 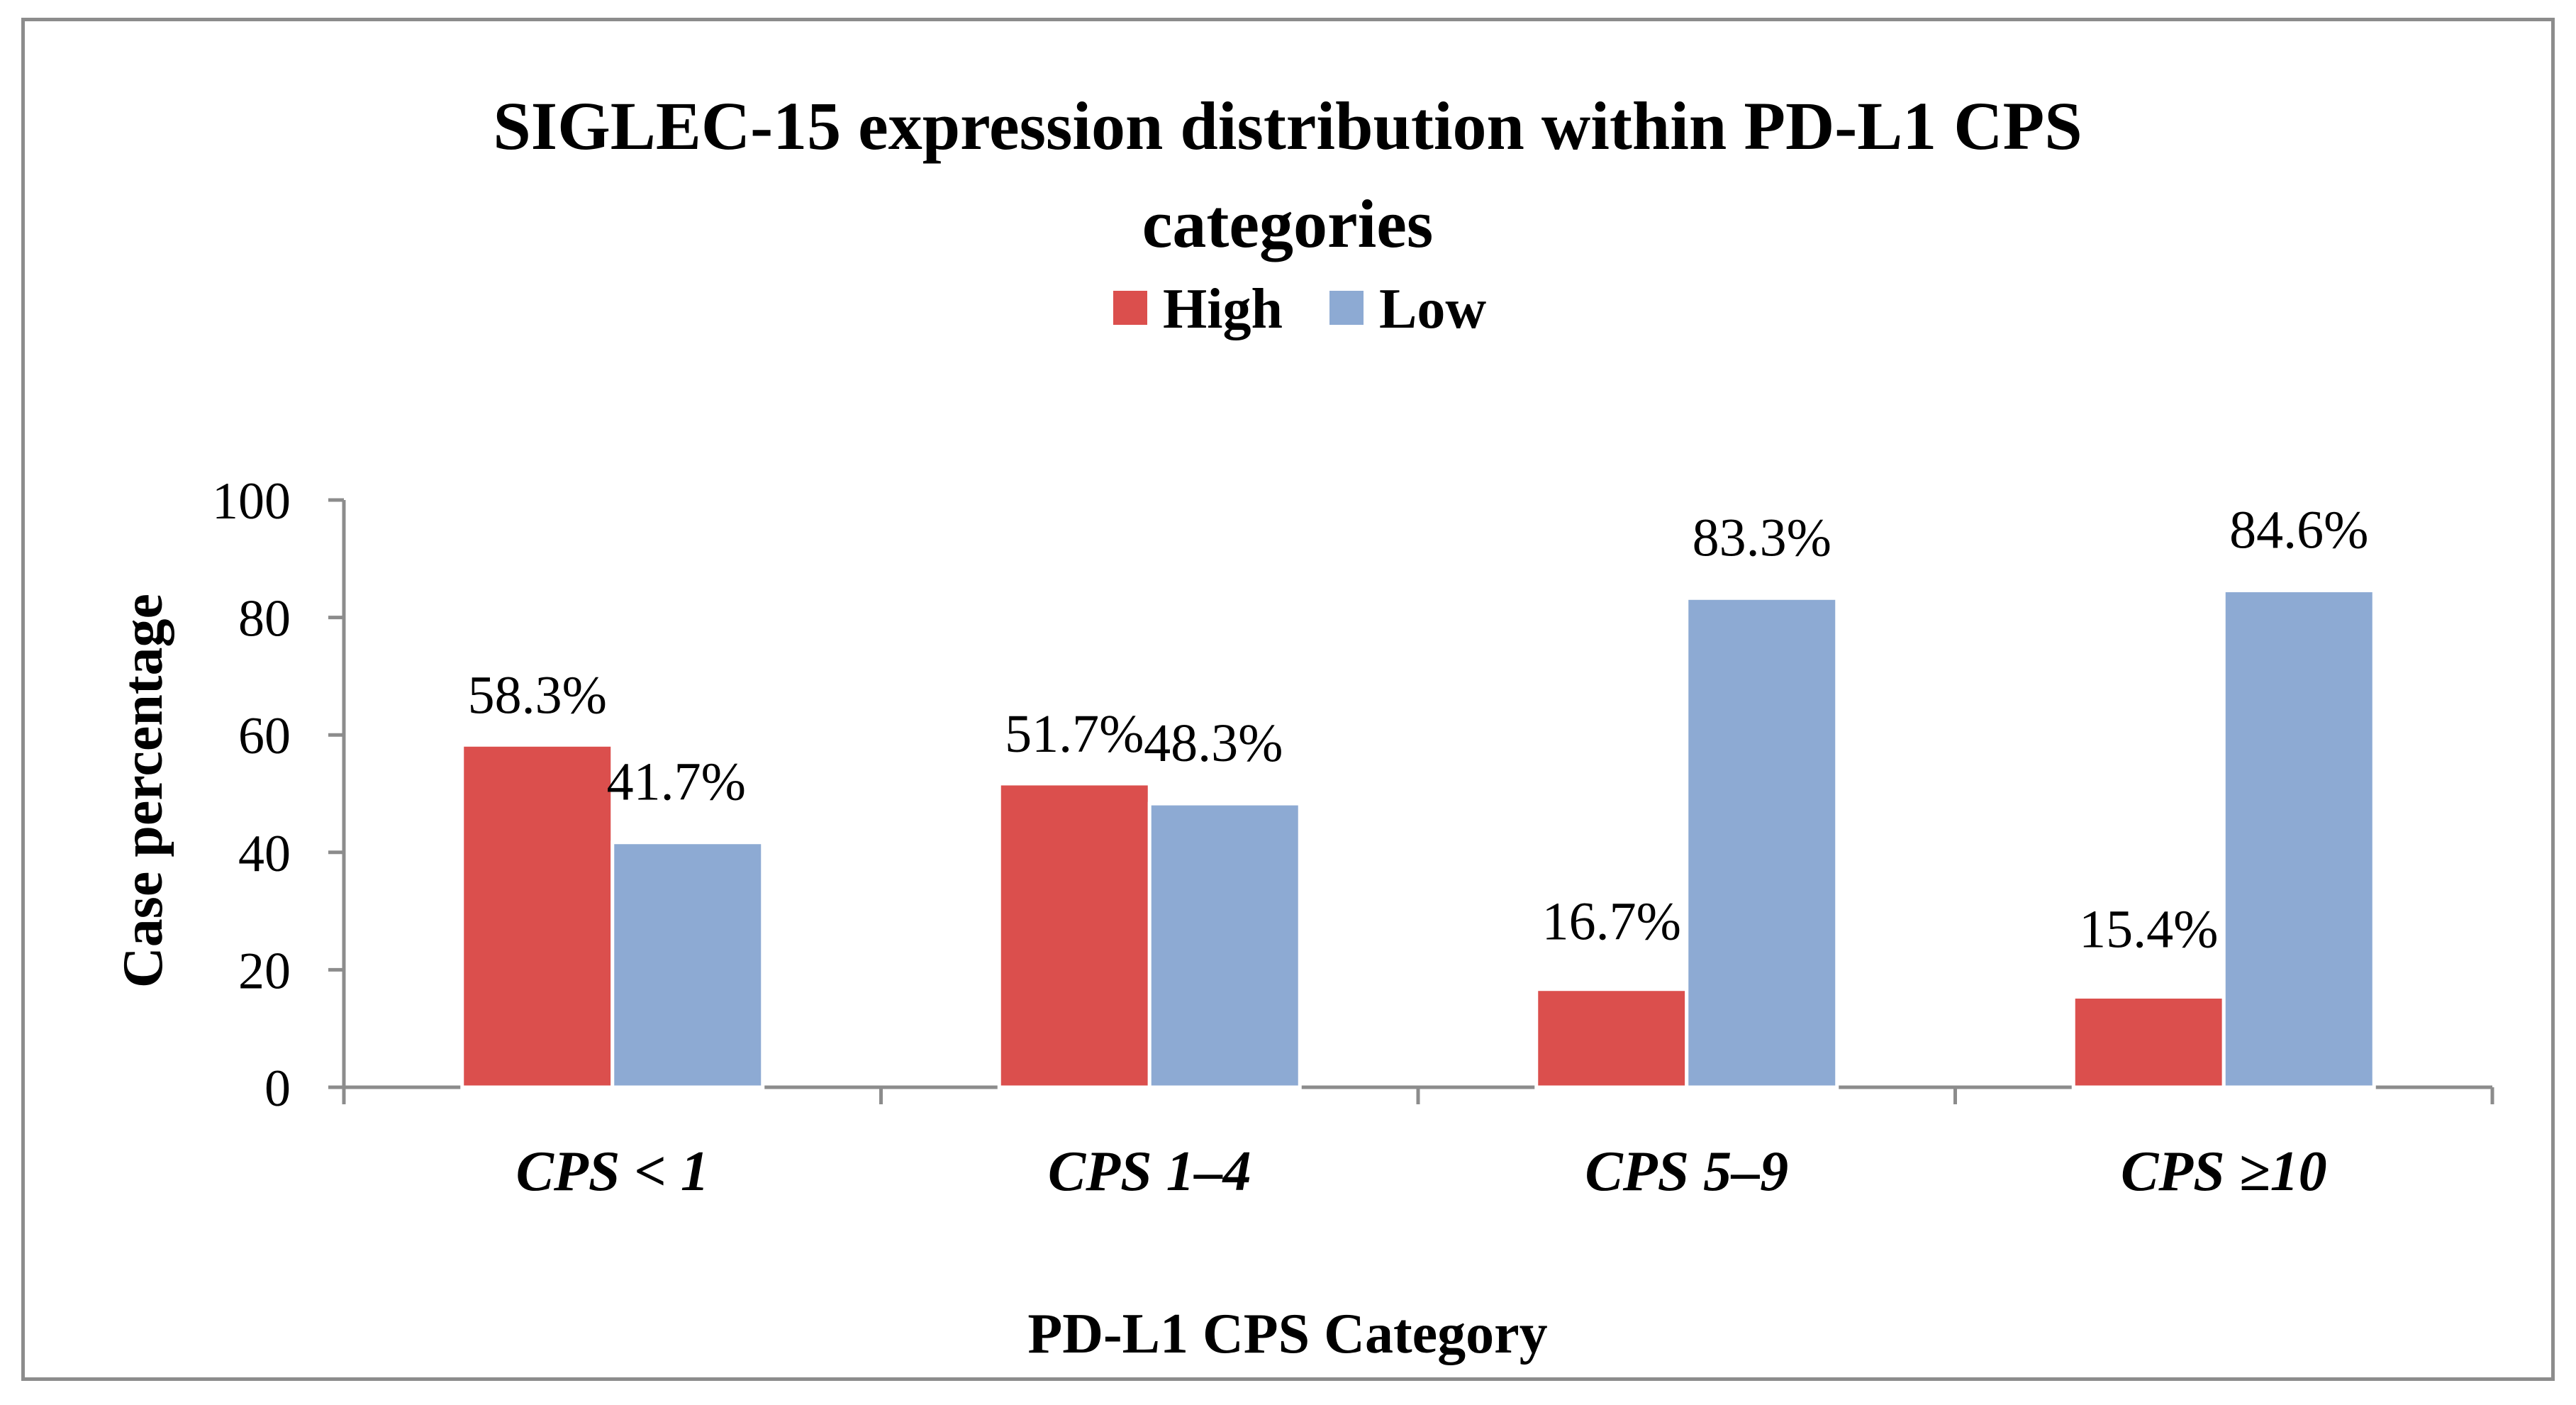 What do you see at coordinates (537, 695) in the screenshot?
I see `data-label-high: 58.3%` at bounding box center [537, 695].